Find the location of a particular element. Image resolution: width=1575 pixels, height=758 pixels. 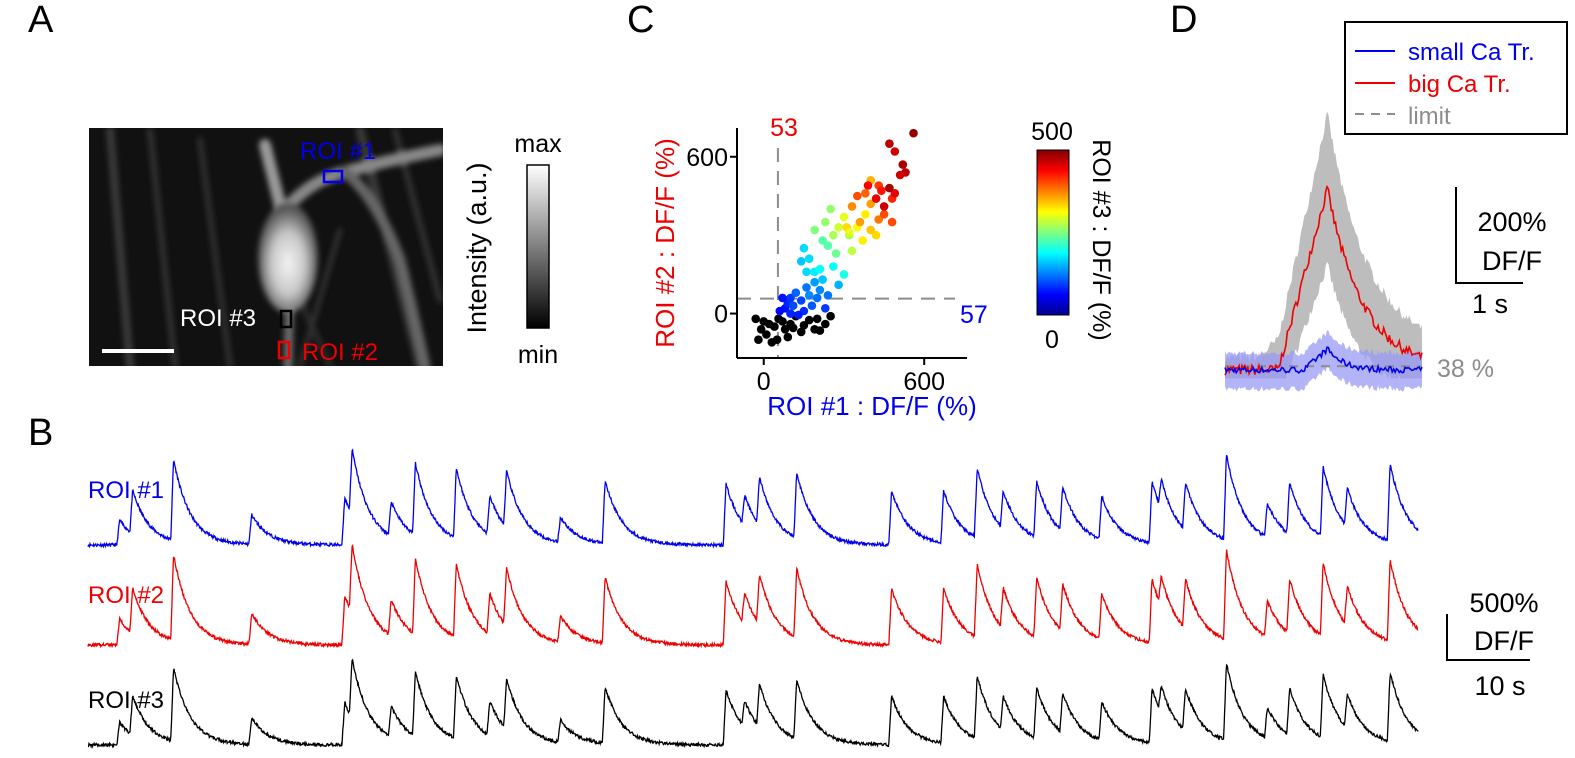

intensity-colorbar is located at coordinates (538, 246).